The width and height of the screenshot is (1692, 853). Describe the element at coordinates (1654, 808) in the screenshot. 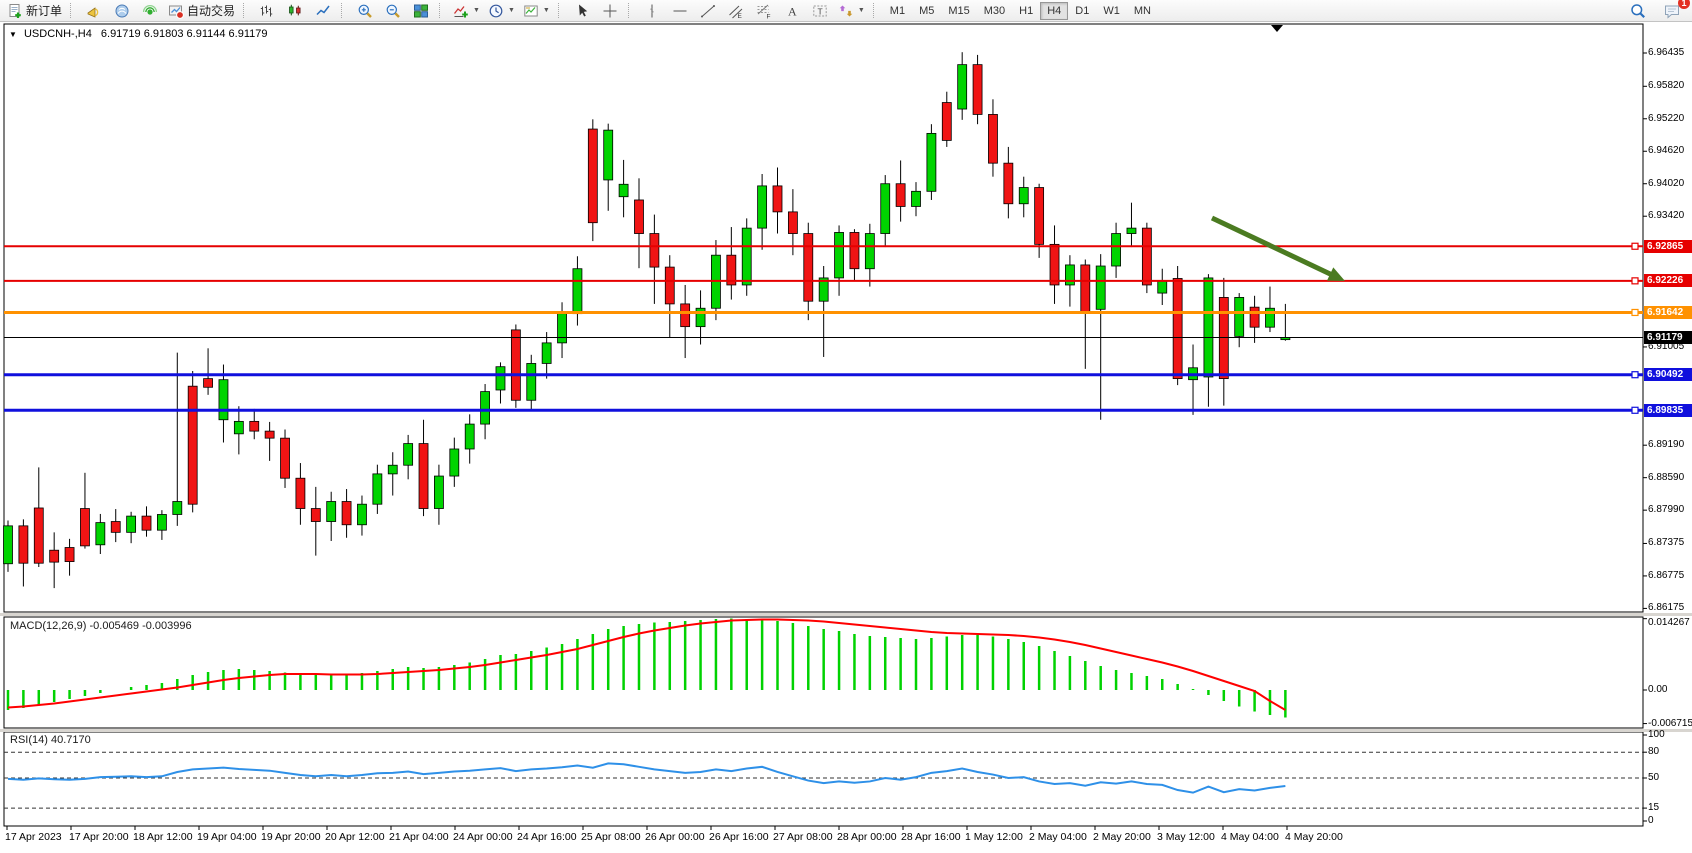

I see `rsi-axis-label: 15` at that location.